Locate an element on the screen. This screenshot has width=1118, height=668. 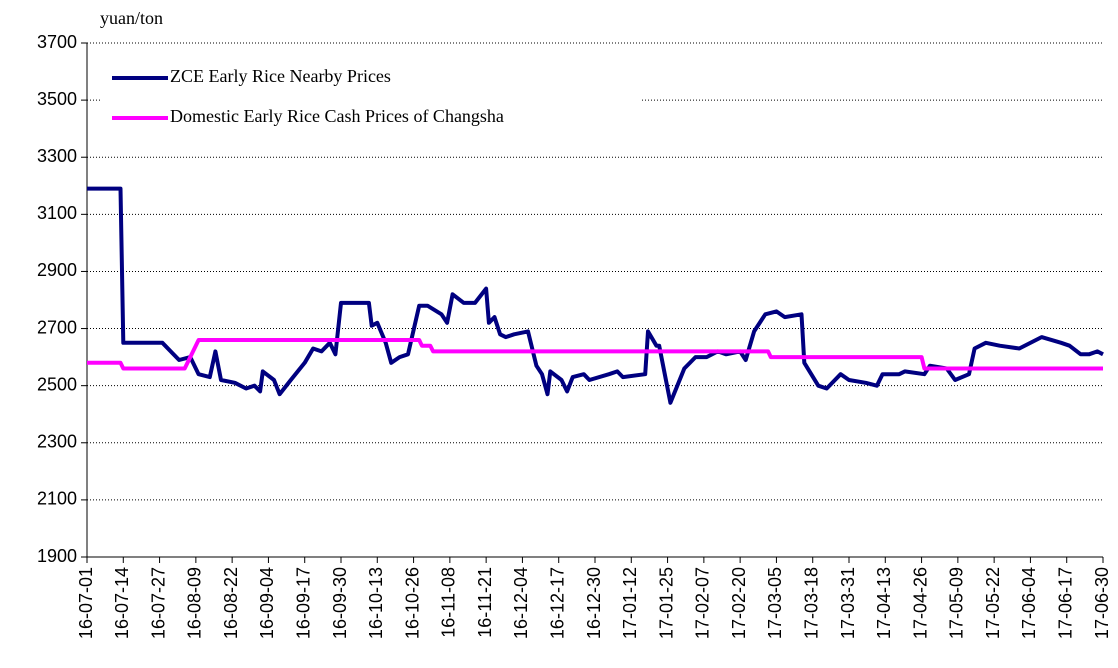
x-tick-label: 16-07-27 is located at coordinates (158, 603).